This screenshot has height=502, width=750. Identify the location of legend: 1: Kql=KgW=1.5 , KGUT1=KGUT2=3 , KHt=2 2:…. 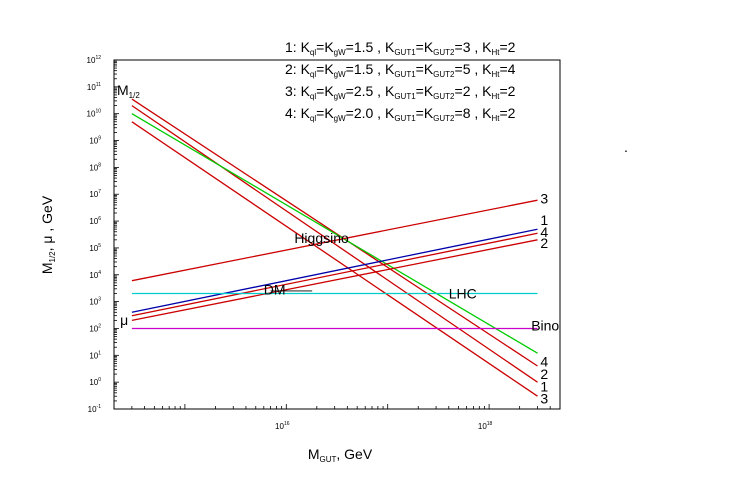
(400, 81).